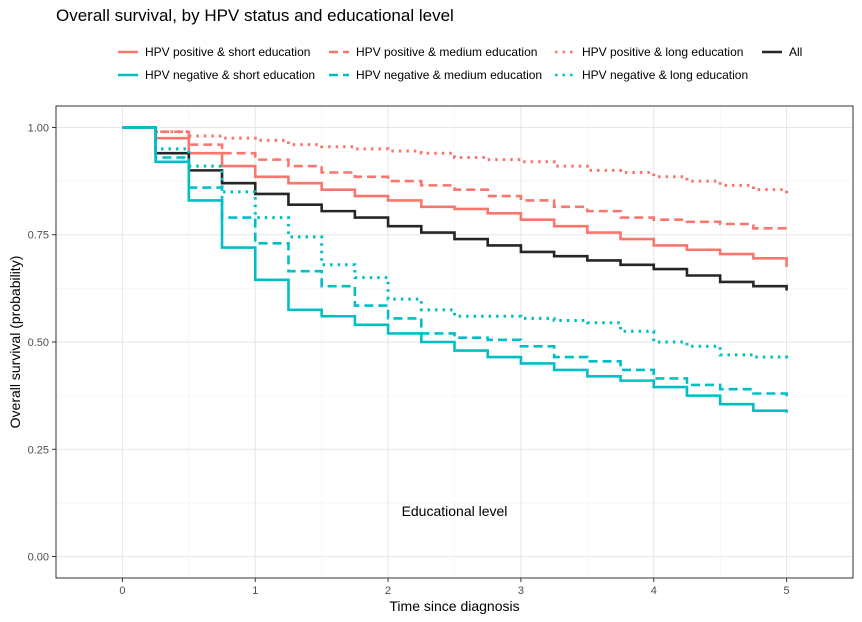 This screenshot has height=622, width=862. Describe the element at coordinates (654, 591) in the screenshot. I see `x-tick-label: 4` at that location.